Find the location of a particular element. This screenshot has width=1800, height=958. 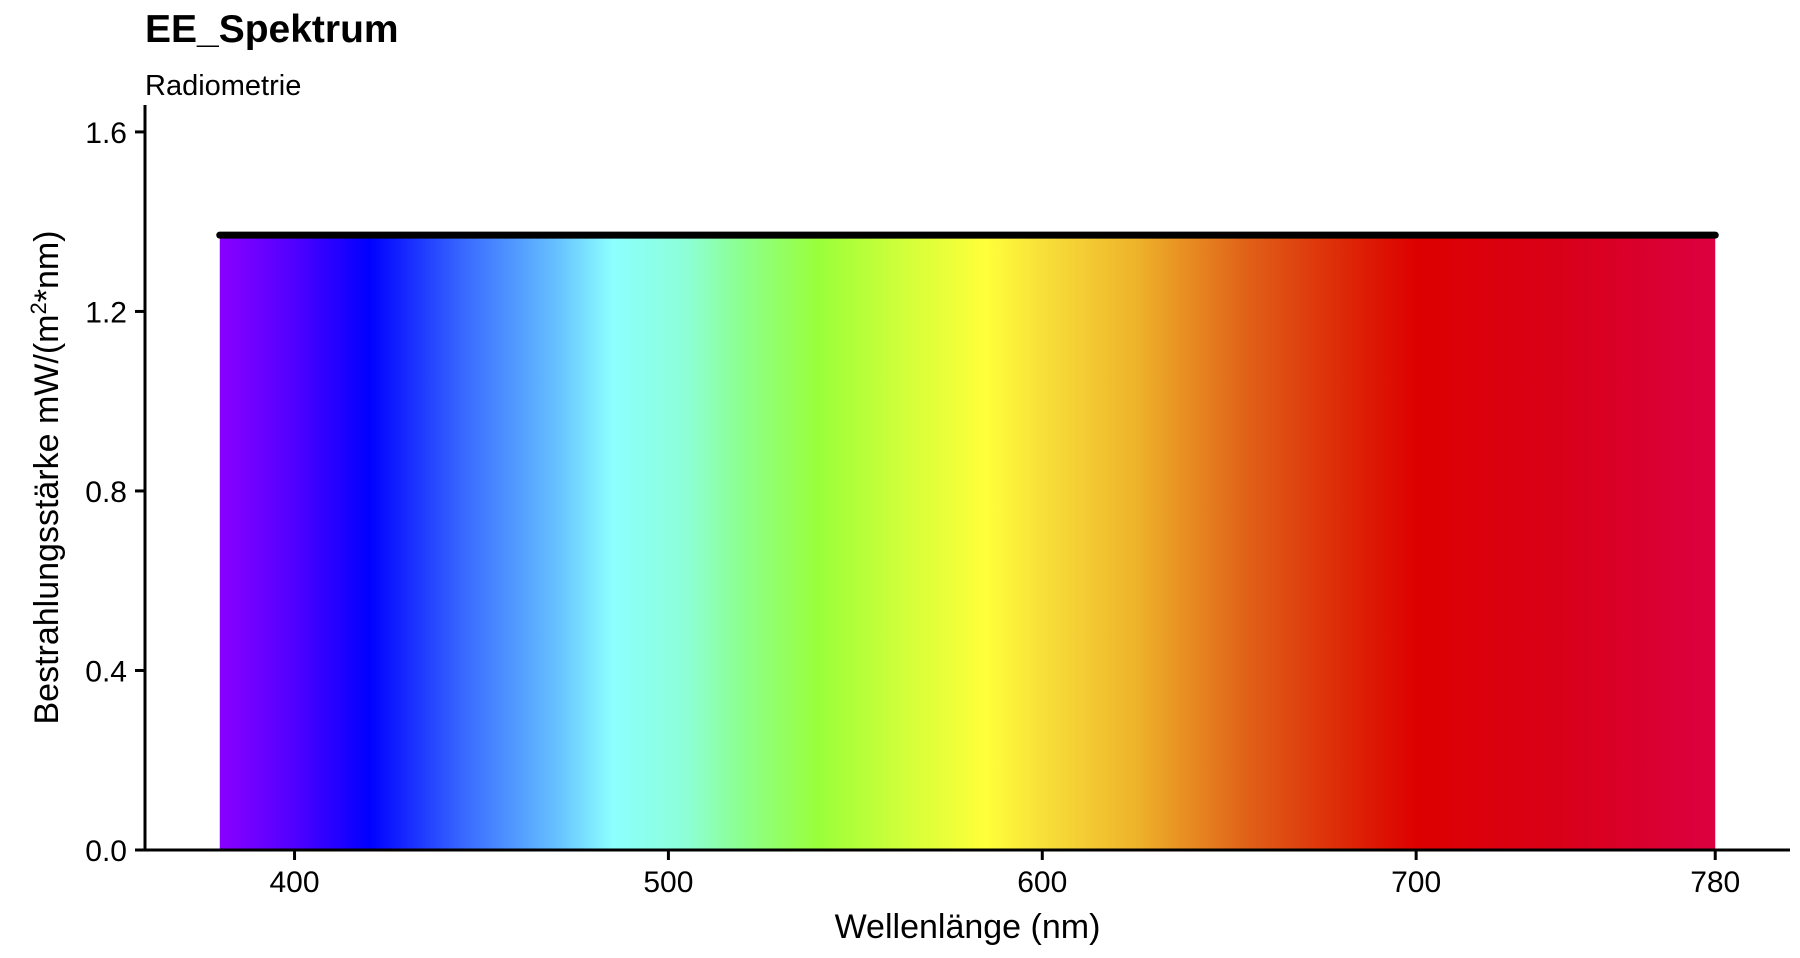

x-tick-label-780: 780 is located at coordinates (1715, 882).